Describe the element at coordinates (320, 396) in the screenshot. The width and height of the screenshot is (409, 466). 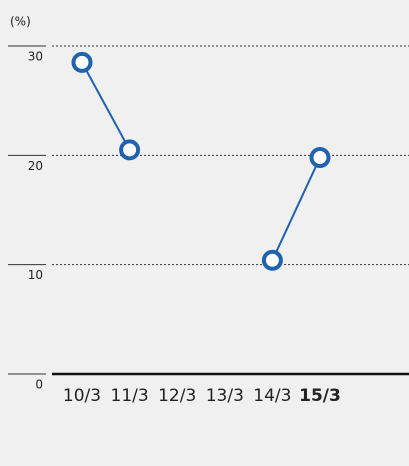
I see `x-tick-label: 15/3` at that location.